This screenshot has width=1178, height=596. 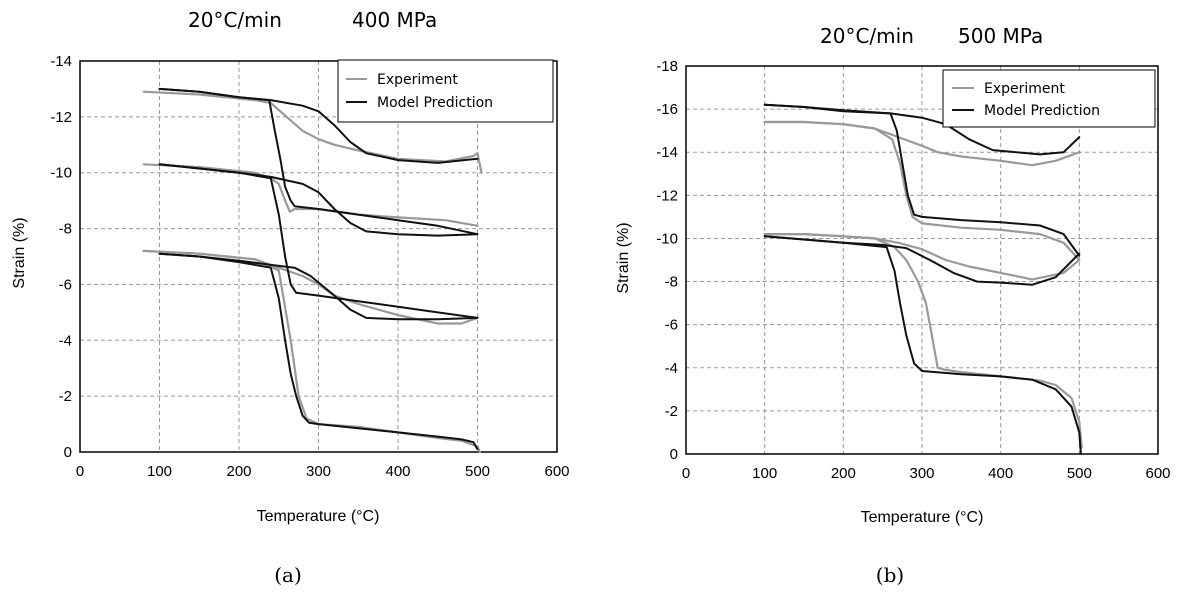 I want to click on chart-a-x-tick-label: 500, so click(x=477, y=471).